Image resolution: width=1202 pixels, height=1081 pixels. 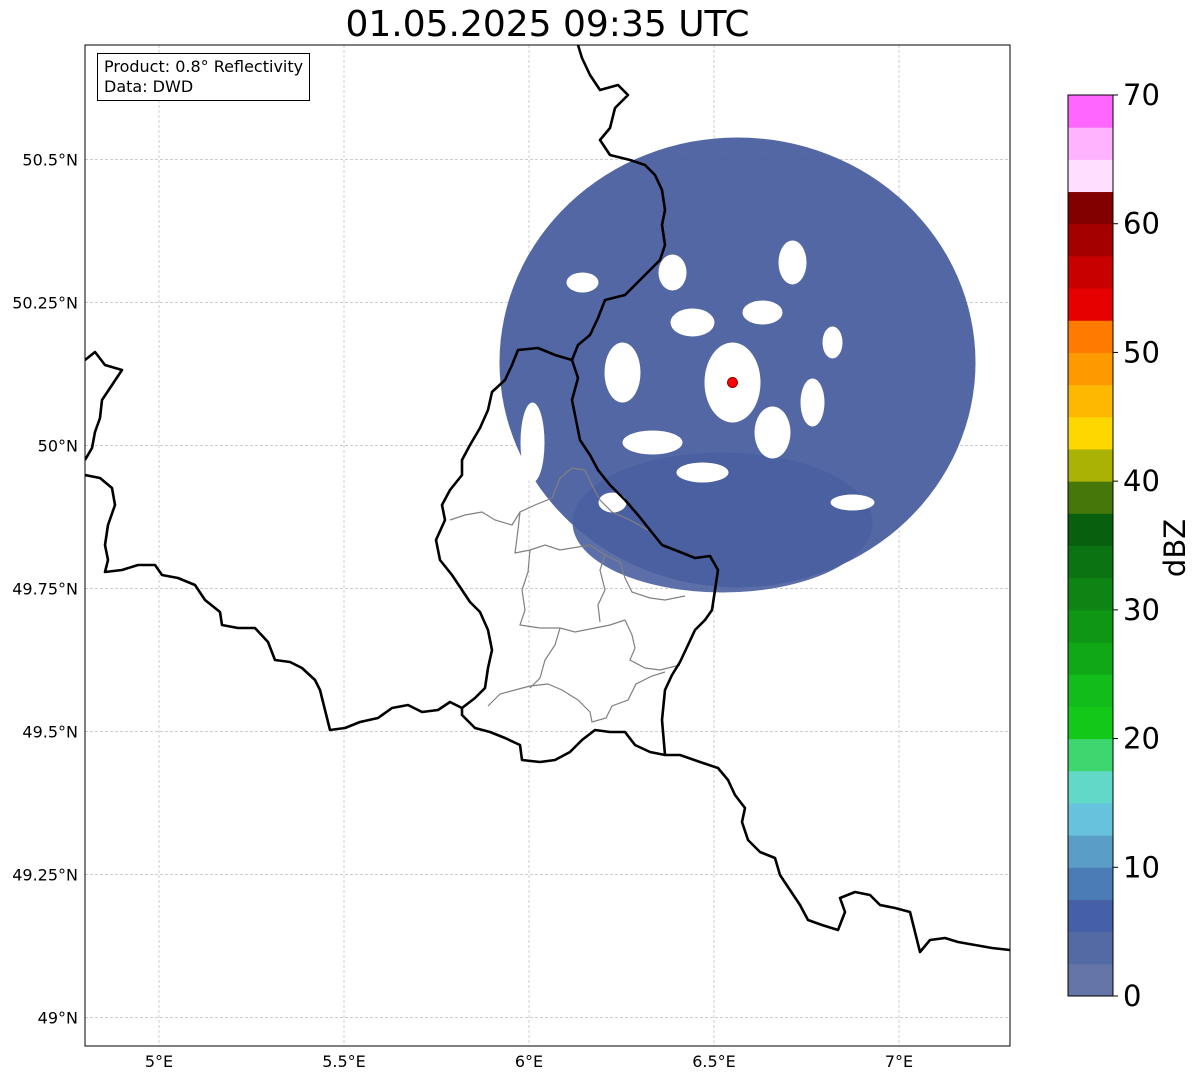 What do you see at coordinates (547, 24) in the screenshot?
I see `map-title: 01.05.2025 09:35 UTC` at bounding box center [547, 24].